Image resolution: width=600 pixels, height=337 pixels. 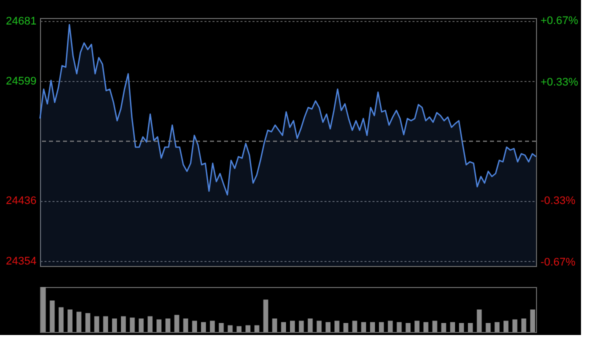 What do you see at coordinates (558, 201) in the screenshot?
I see `y2-tick-label: -0.33%` at bounding box center [558, 201].